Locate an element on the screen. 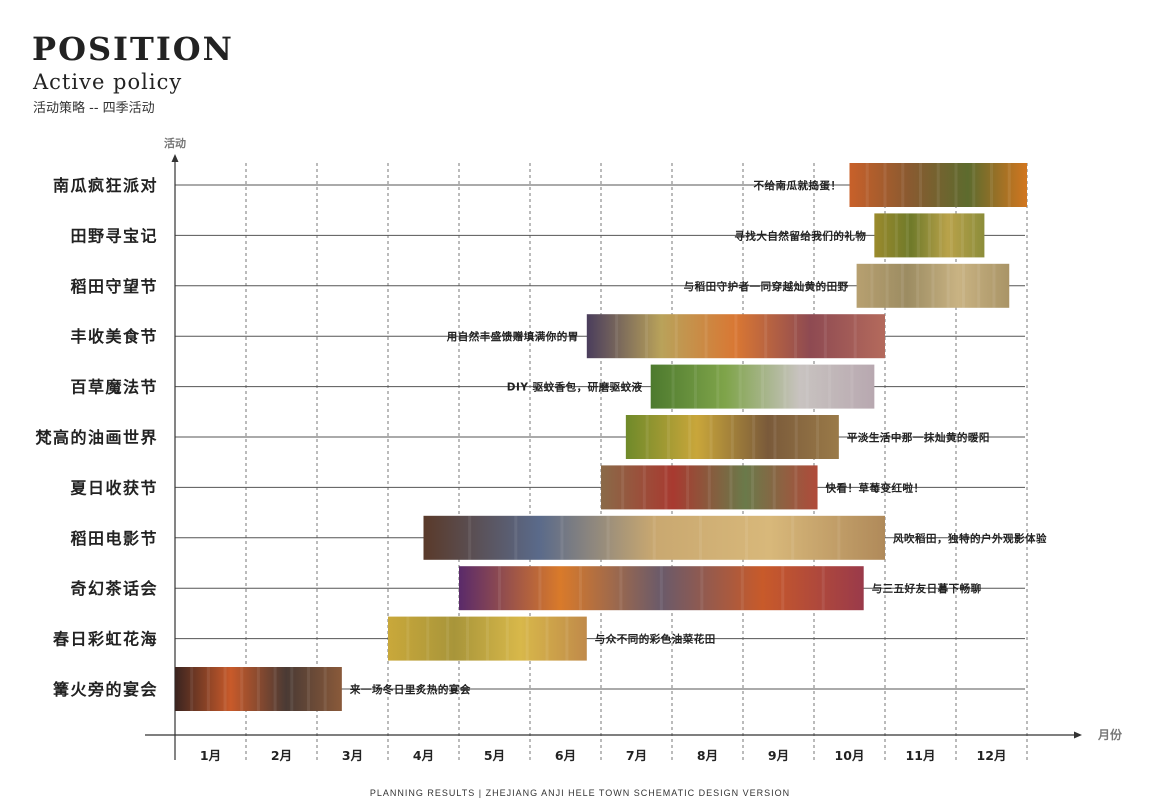 This screenshot has width=1160, height=804. x-tick-label: 6月 is located at coordinates (565, 755).